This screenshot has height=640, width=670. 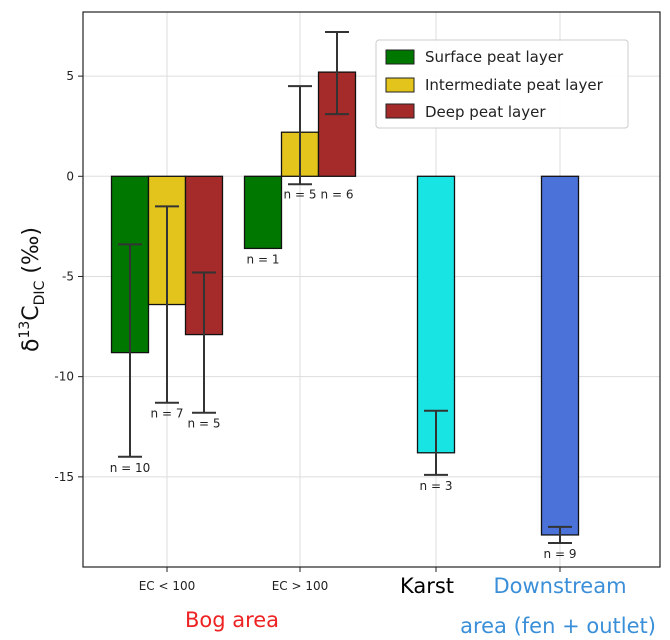 I want to click on category-label-downstream-line2: area (fen + outlet), so click(x=558, y=626).